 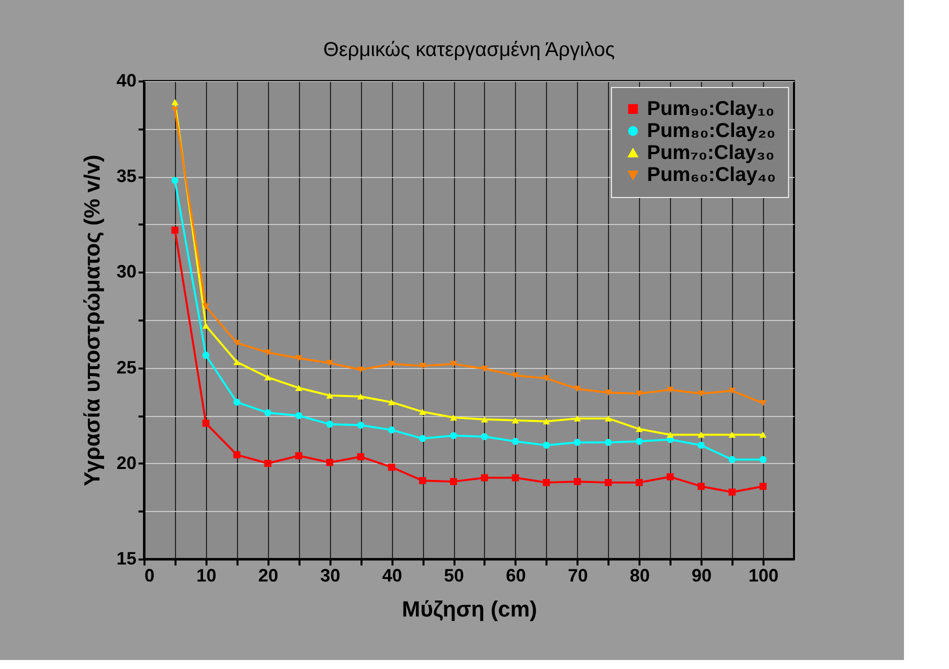 What do you see at coordinates (126, 176) in the screenshot?
I see `y-tick-label: 35` at bounding box center [126, 176].